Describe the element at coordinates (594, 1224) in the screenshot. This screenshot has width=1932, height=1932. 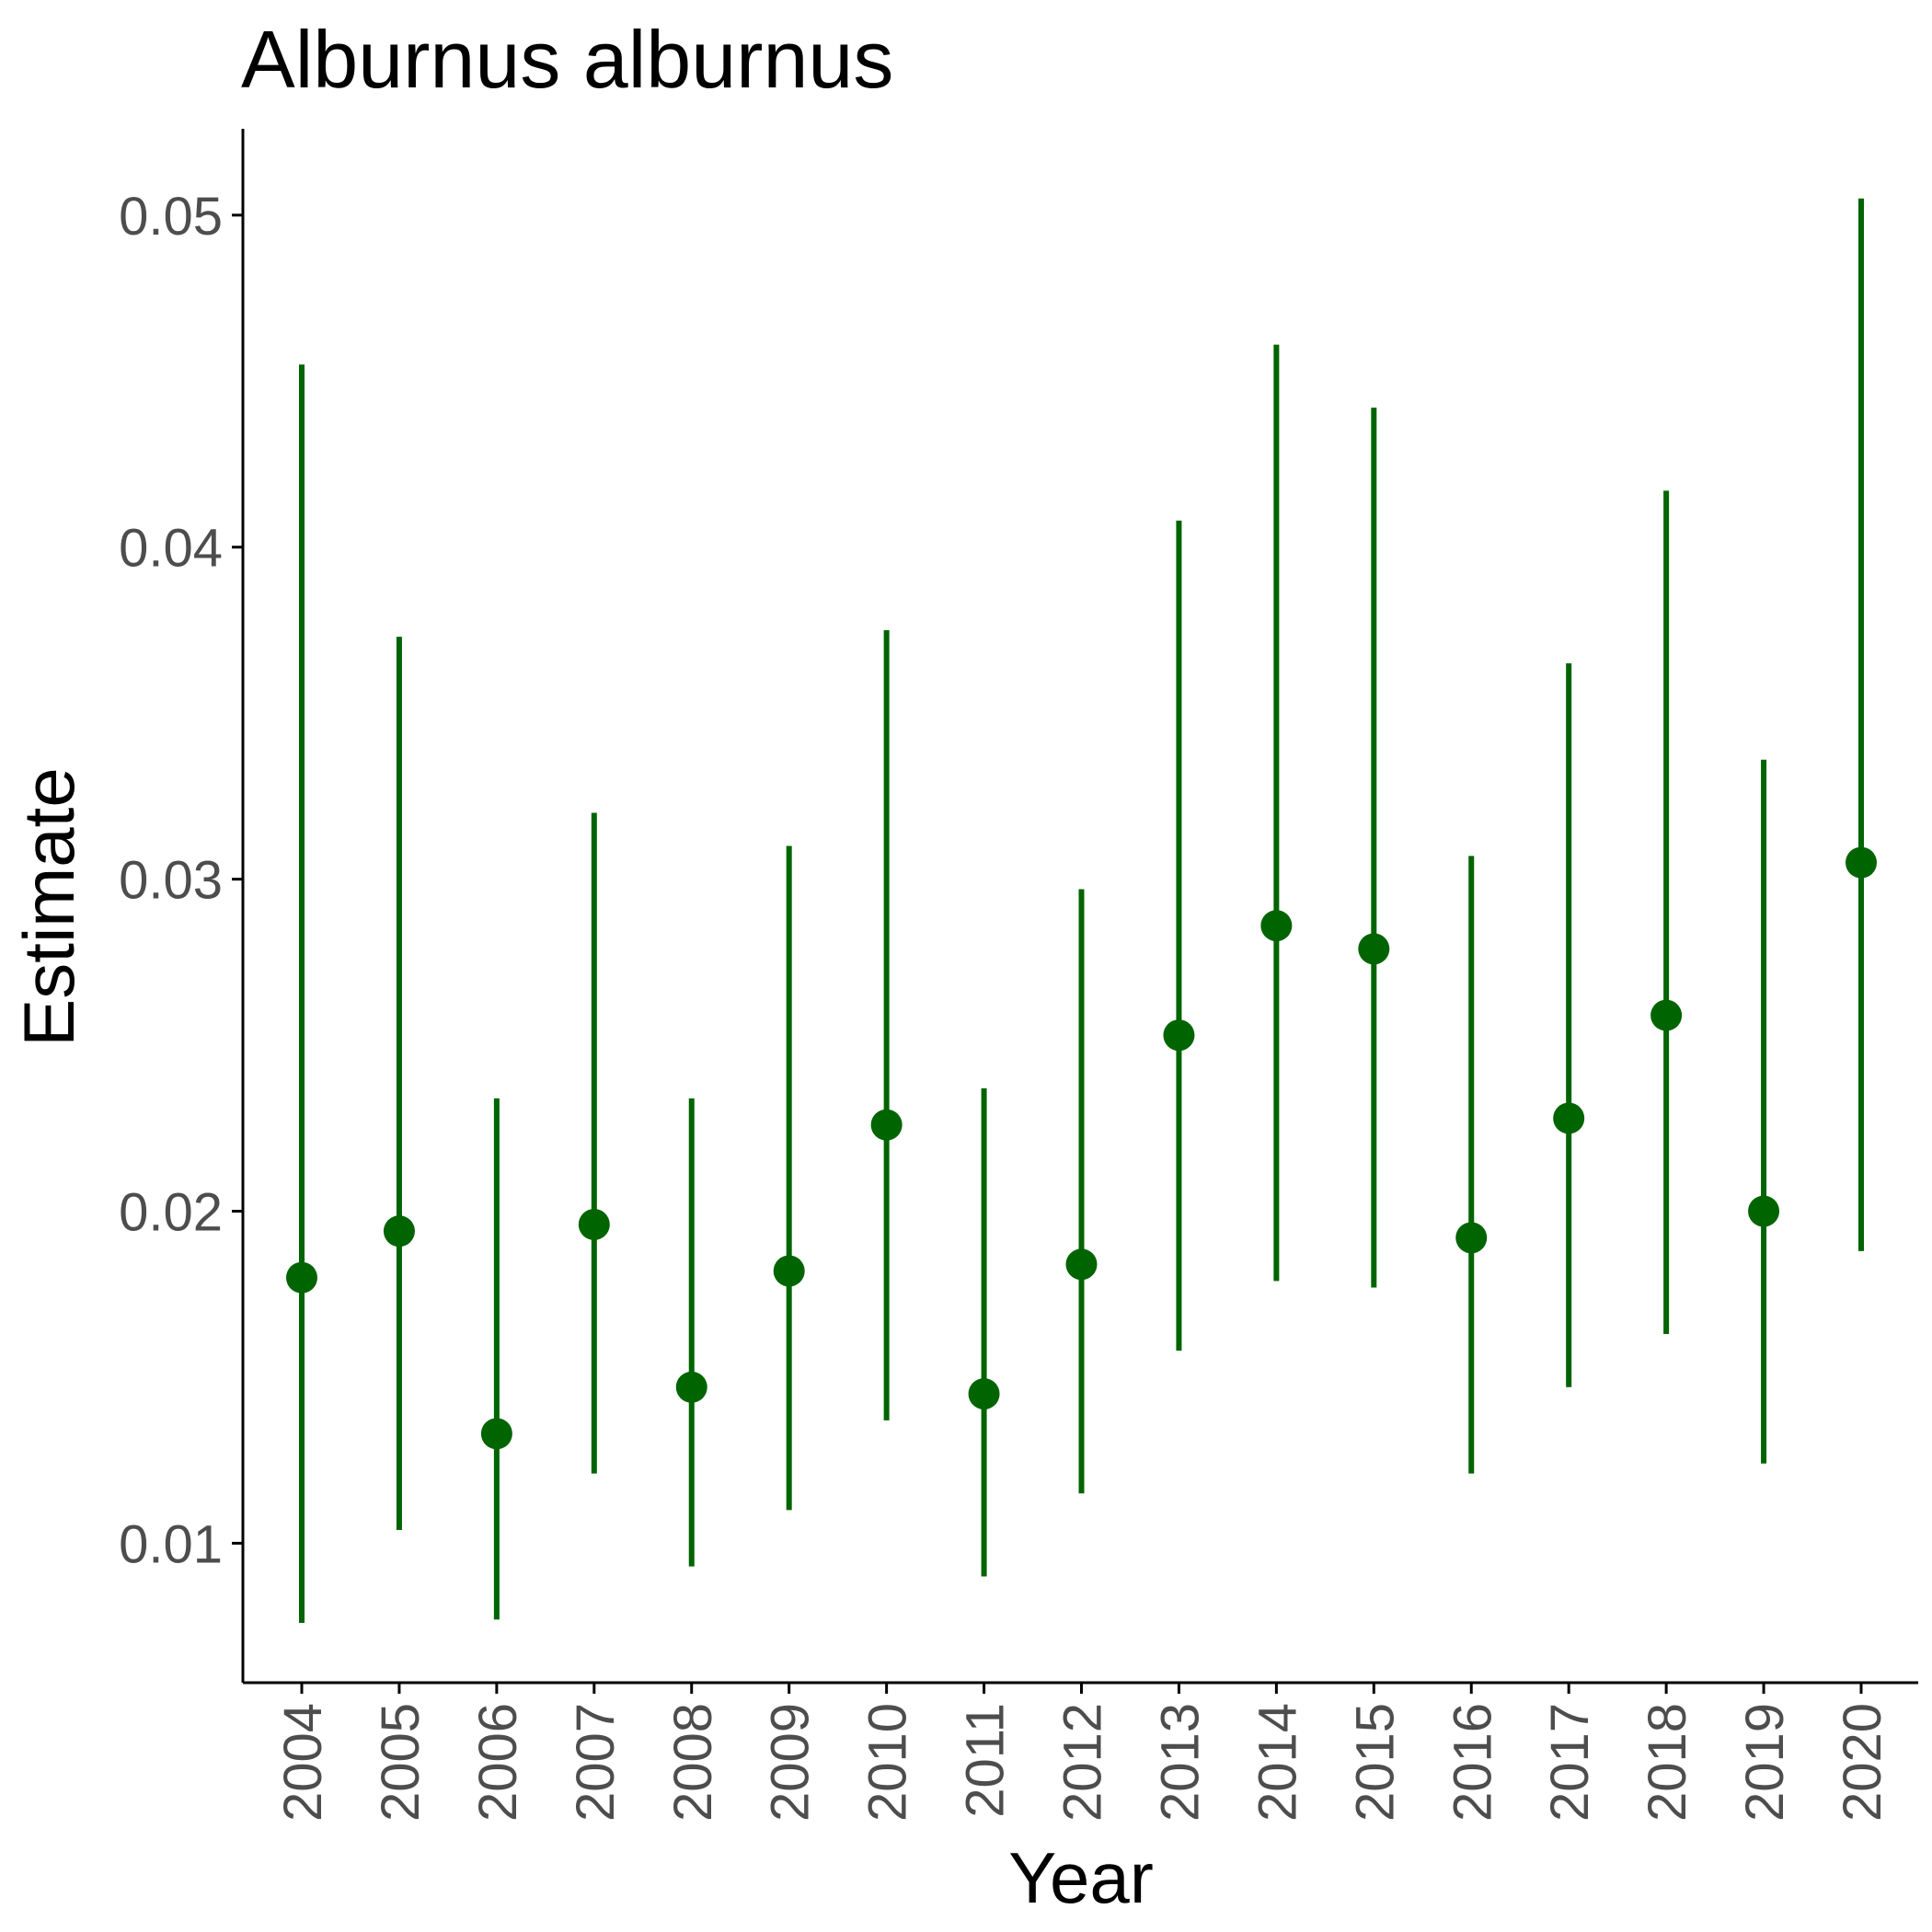
I see `estimate-point-2007` at that location.